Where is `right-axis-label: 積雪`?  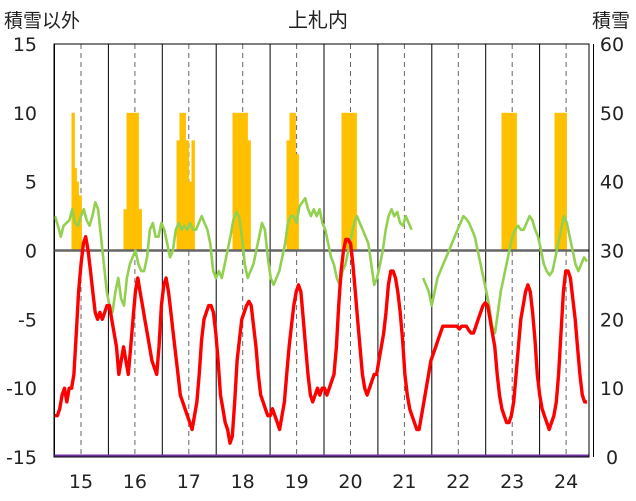
right-axis-label: 積雪 is located at coordinates (611, 21).